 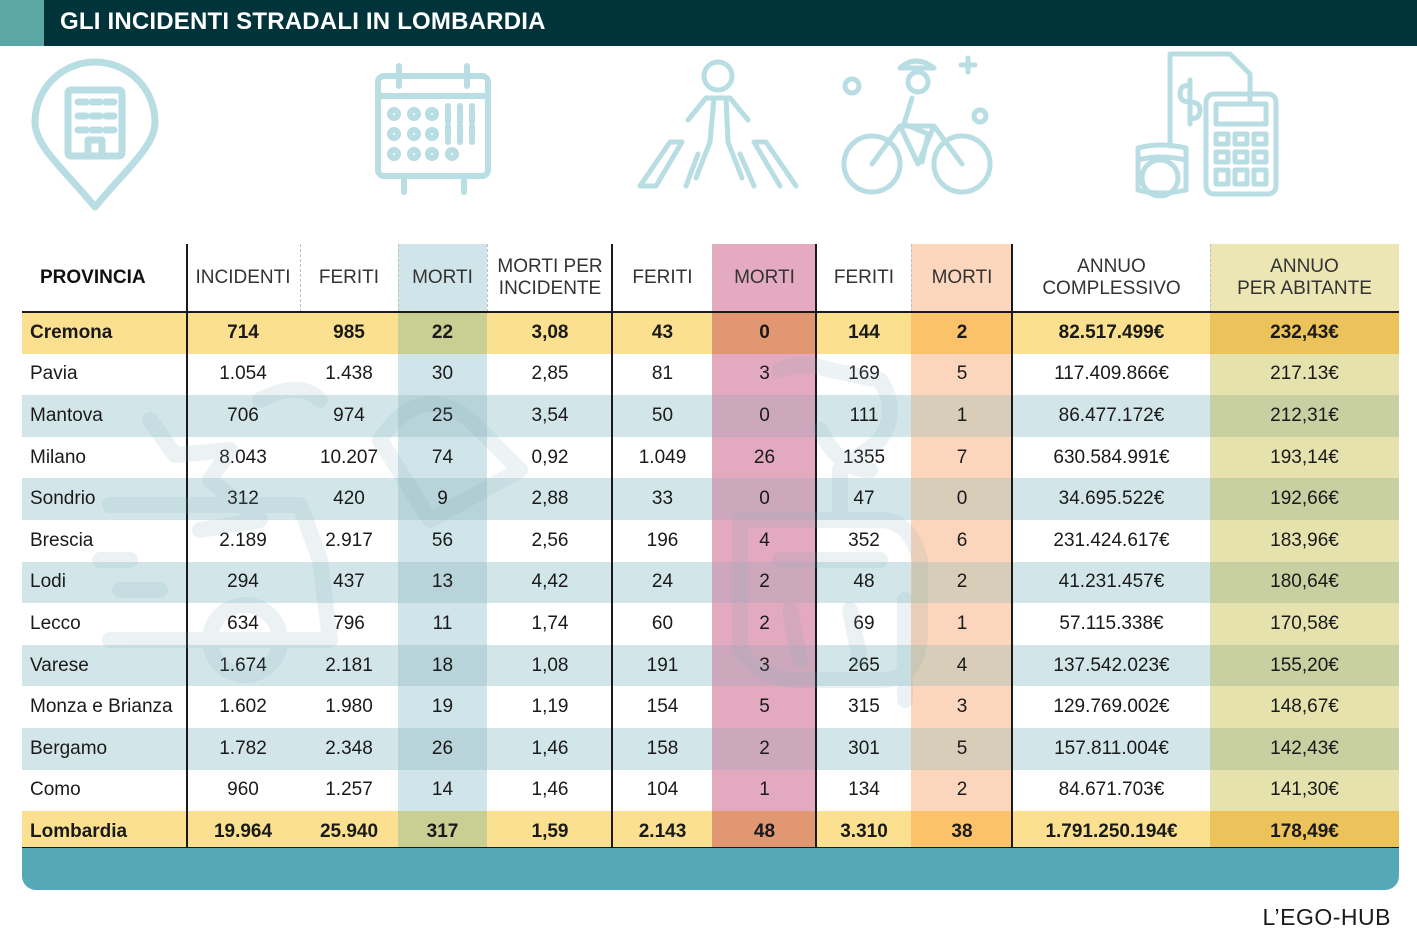 I want to click on table-cell-incidenti: 312, so click(x=243, y=499).